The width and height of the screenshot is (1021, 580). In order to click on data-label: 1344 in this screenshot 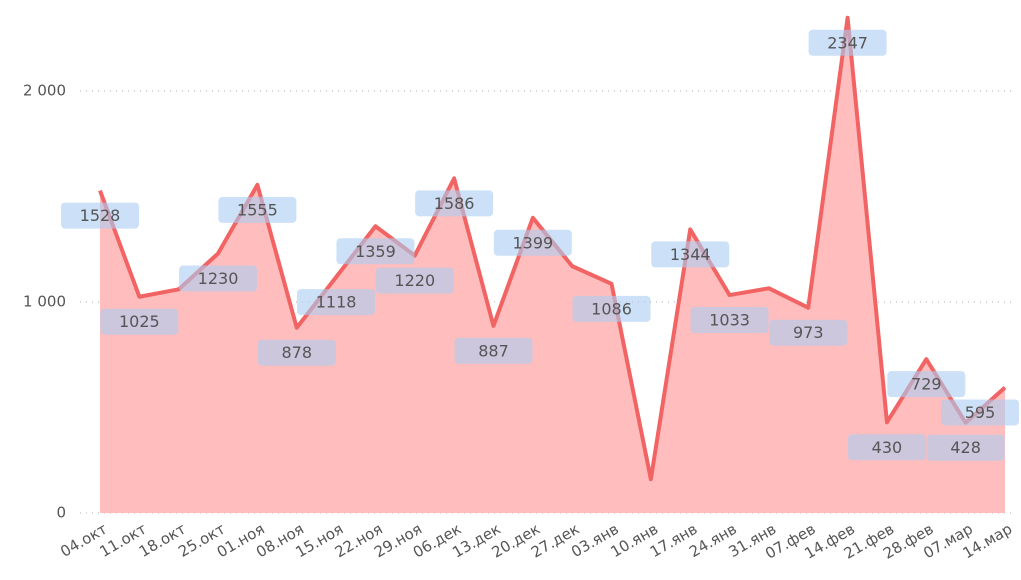, I will do `click(690, 254)`.